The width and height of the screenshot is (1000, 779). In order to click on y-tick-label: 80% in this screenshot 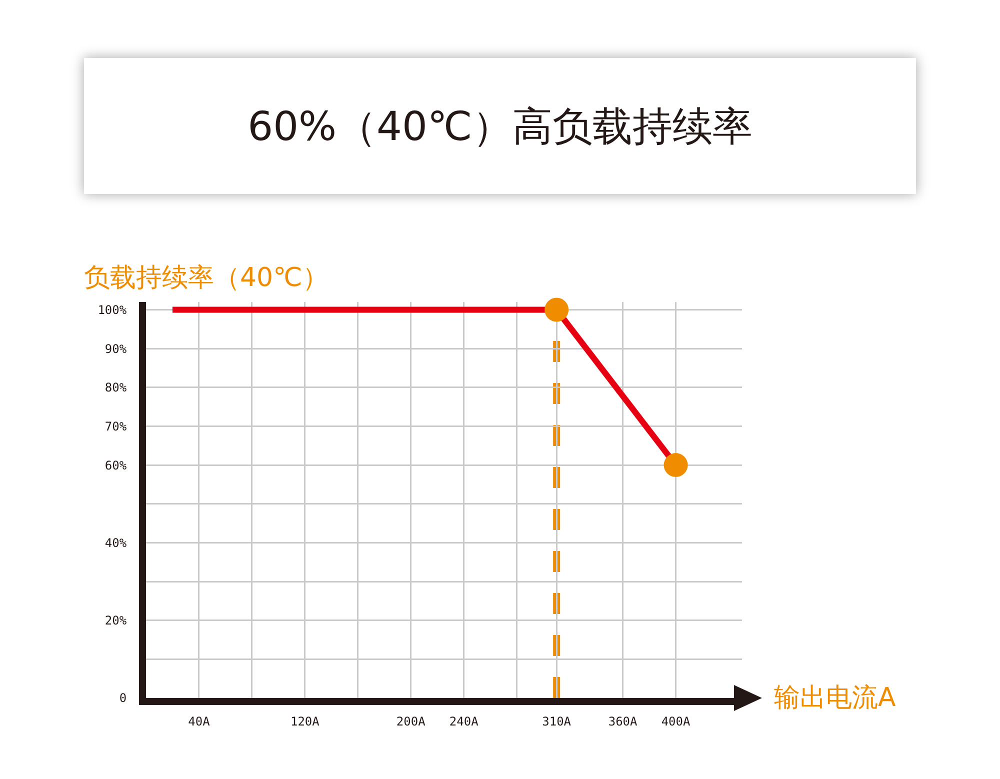, I will do `click(116, 387)`.